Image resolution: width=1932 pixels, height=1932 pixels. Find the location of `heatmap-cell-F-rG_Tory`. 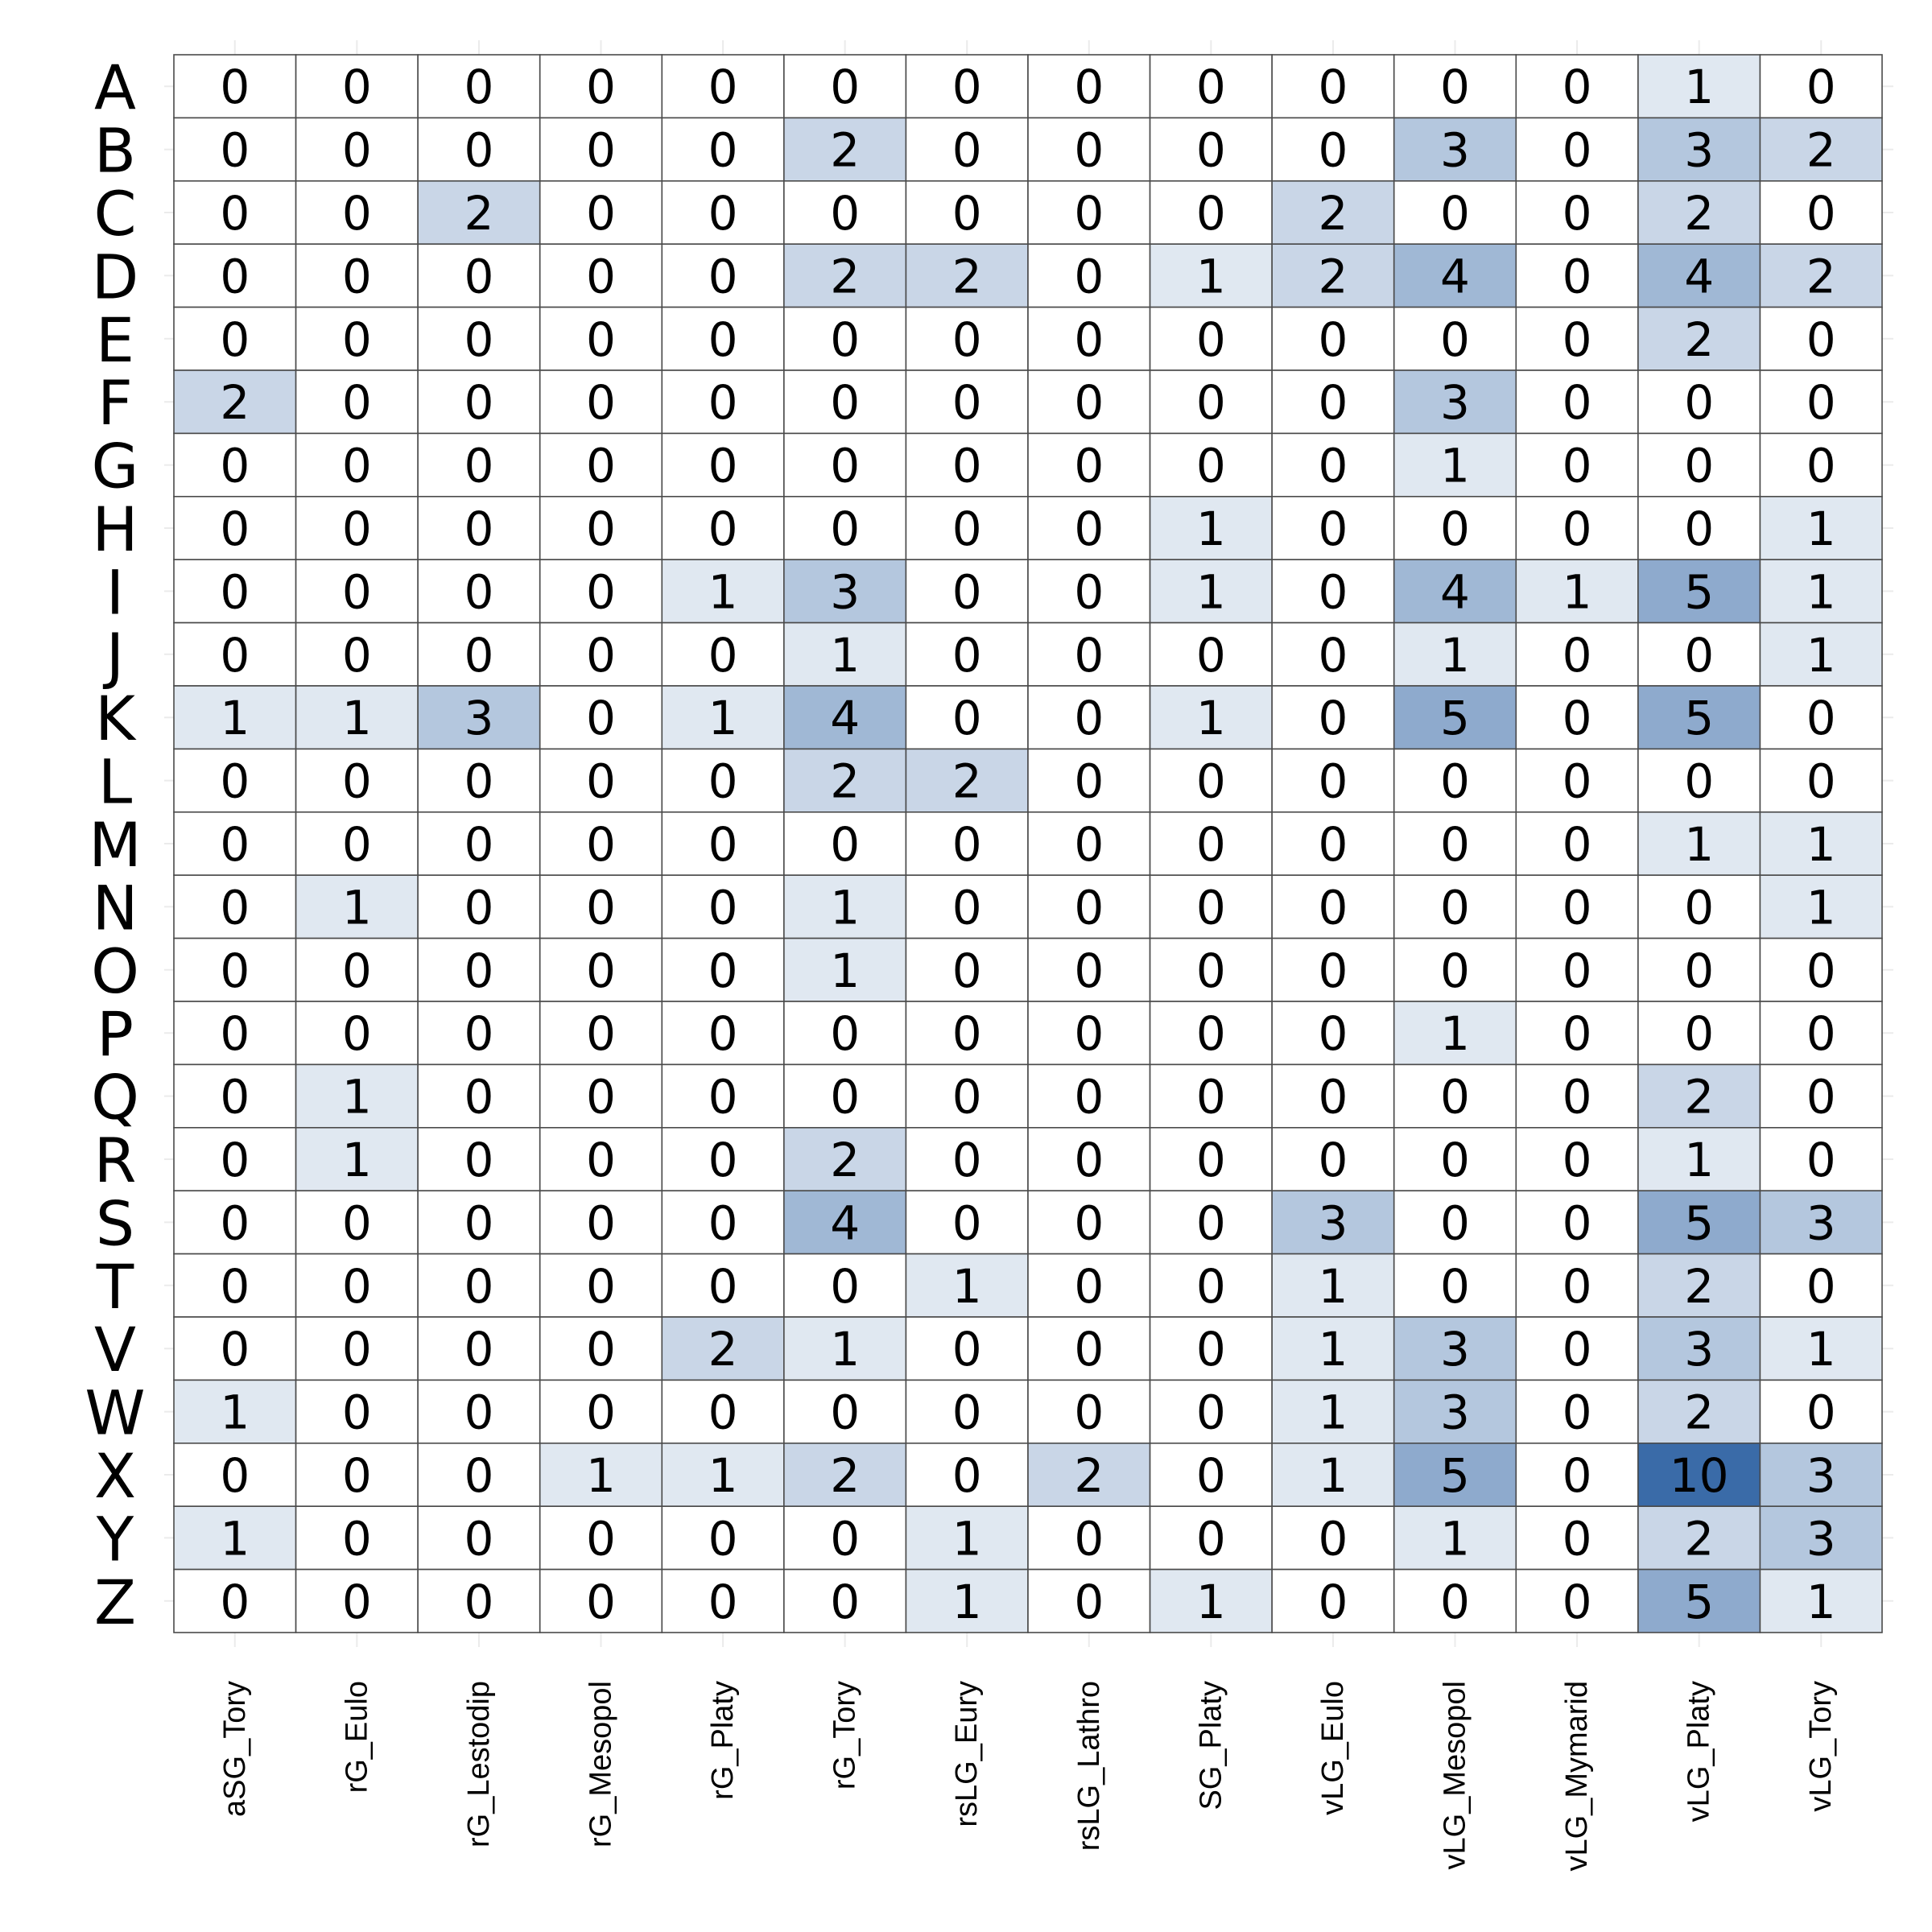

heatmap-cell-F-rG_Tory is located at coordinates (845, 402).